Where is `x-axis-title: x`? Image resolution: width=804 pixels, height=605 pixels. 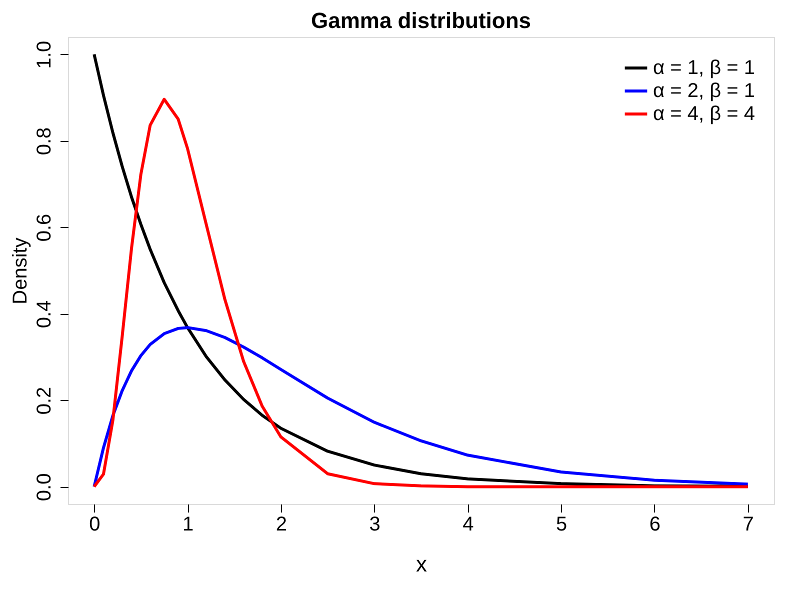
x-axis-title: x is located at coordinates (421, 564).